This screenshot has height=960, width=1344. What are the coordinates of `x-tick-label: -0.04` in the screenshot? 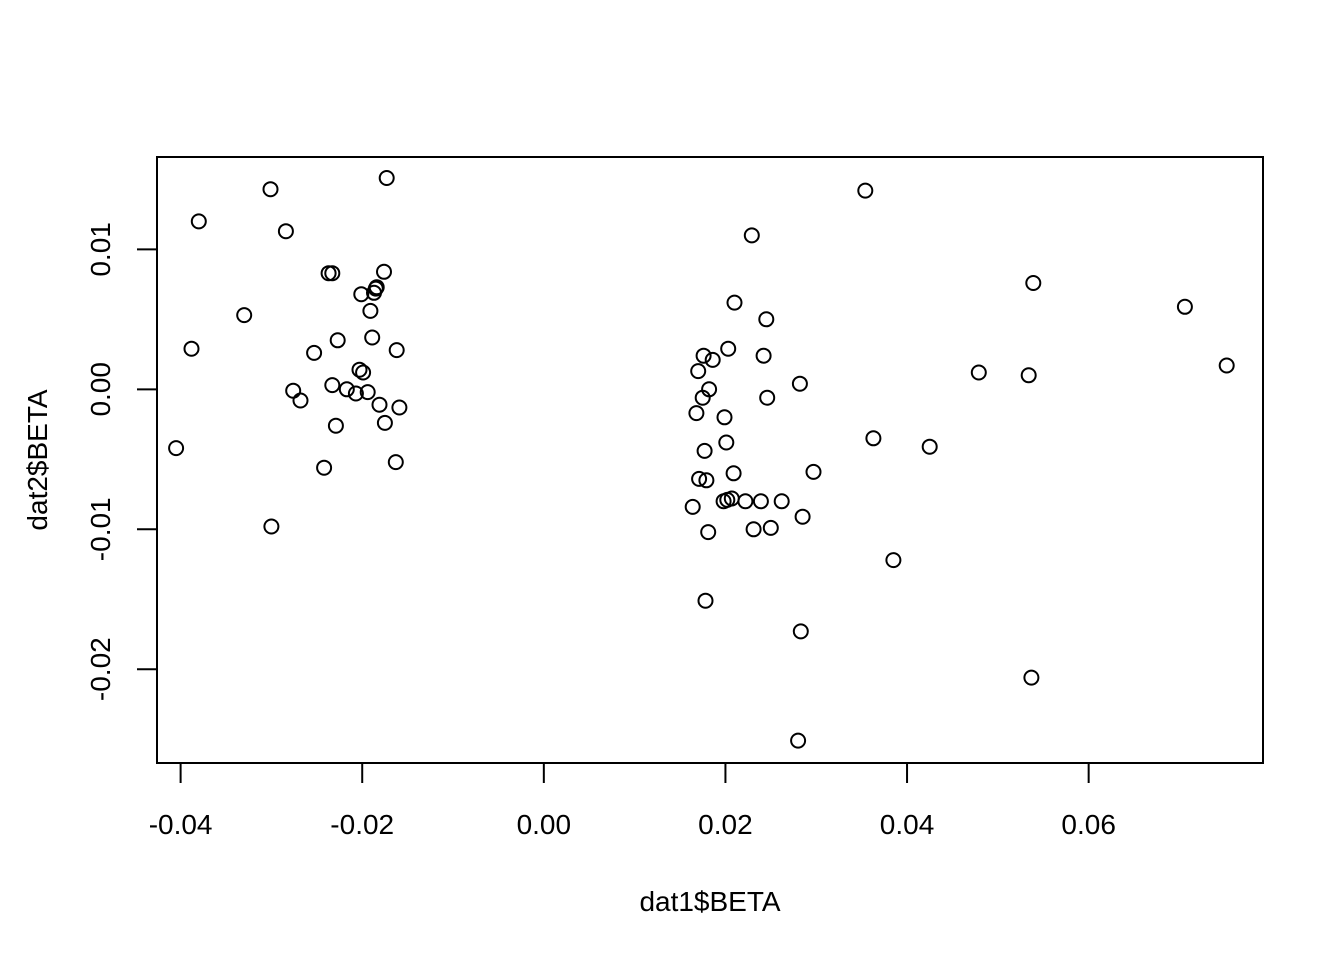 It's located at (181, 824).